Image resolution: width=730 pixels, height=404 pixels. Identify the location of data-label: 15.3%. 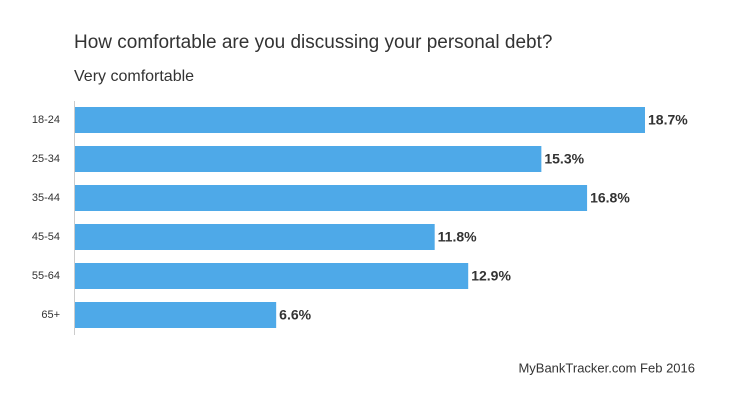
(564, 159).